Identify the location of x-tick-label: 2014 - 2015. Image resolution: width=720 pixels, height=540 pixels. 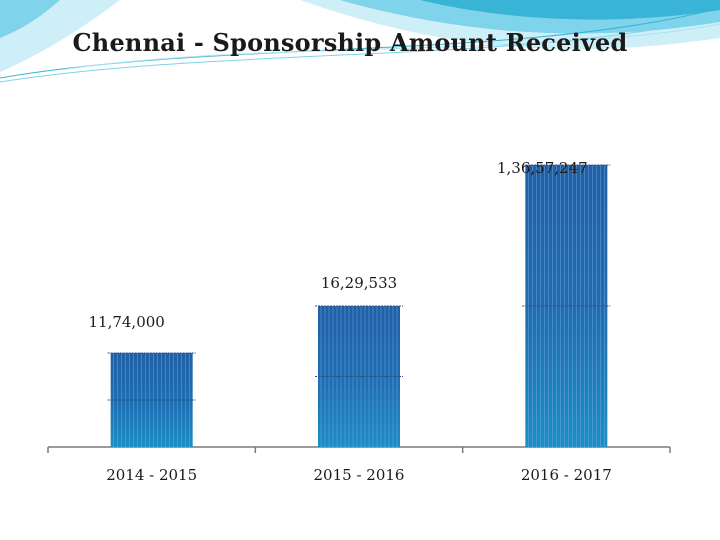
(151, 475).